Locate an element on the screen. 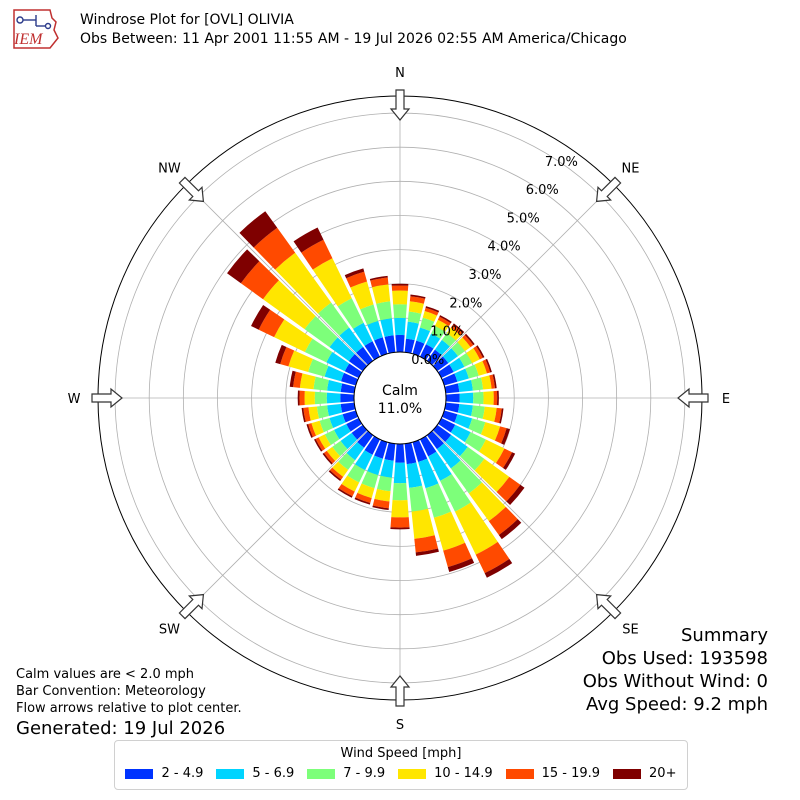 The width and height of the screenshot is (800, 800). legend-label: 2 - 4.9 is located at coordinates (182, 773).